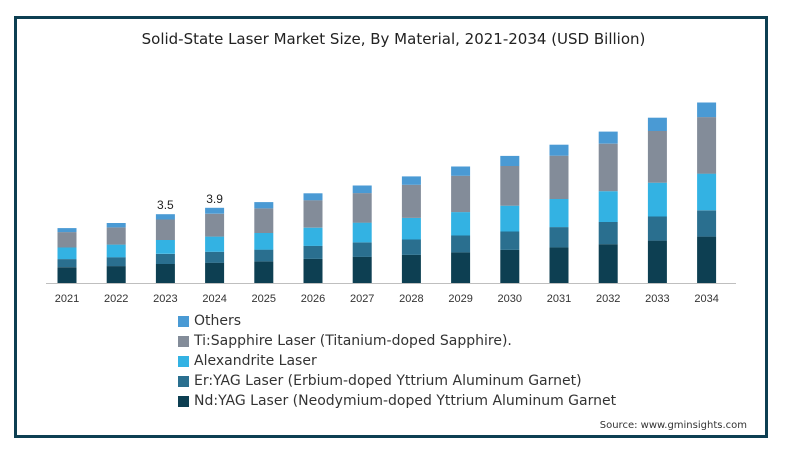 Image resolution: width=787 pixels, height=451 pixels. I want to click on data-label-2024: 3.9, so click(214, 199).